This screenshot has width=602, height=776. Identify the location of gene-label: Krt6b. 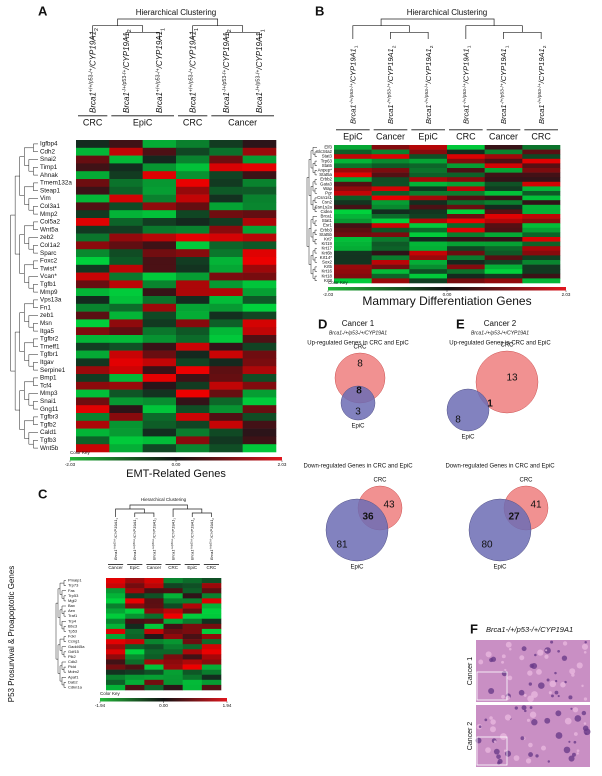
(327, 252).